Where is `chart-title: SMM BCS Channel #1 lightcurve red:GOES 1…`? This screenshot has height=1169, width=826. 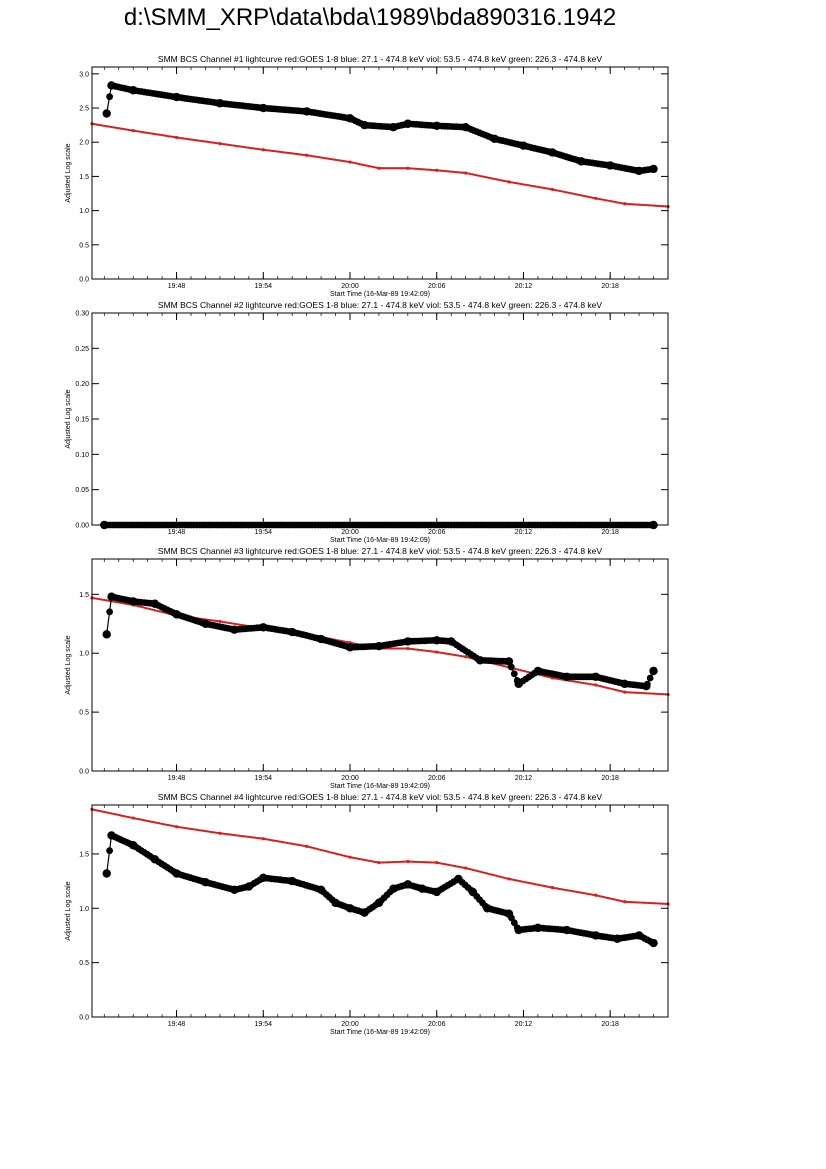 chart-title: SMM BCS Channel #1 lightcurve red:GOES 1… is located at coordinates (380, 59).